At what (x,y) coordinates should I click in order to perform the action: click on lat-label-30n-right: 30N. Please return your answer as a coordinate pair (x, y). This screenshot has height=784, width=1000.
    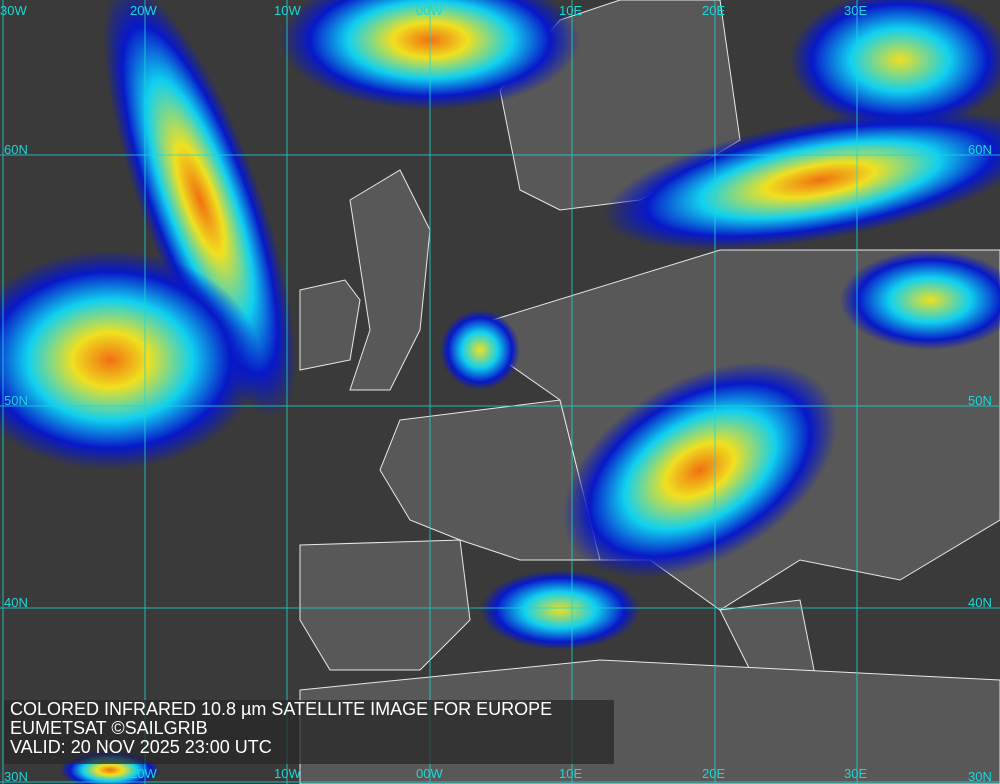
    Looking at the image, I should click on (980, 776).